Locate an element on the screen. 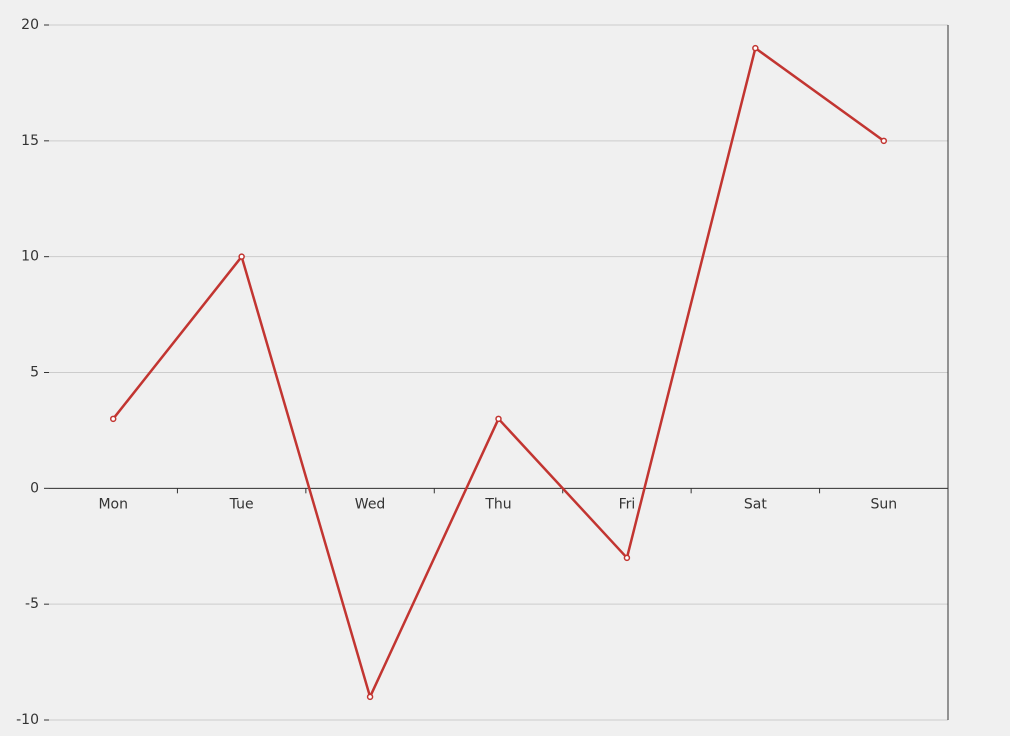 This screenshot has width=1010, height=736. y-tick-label: 15 is located at coordinates (30, 141).